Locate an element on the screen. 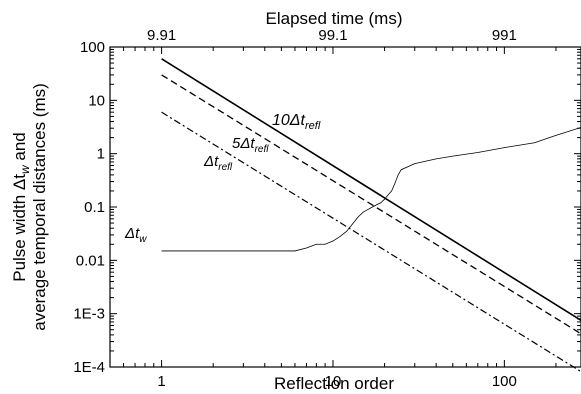 The image size is (581, 394). y-tick-label: 1E-4 is located at coordinates (89, 367).